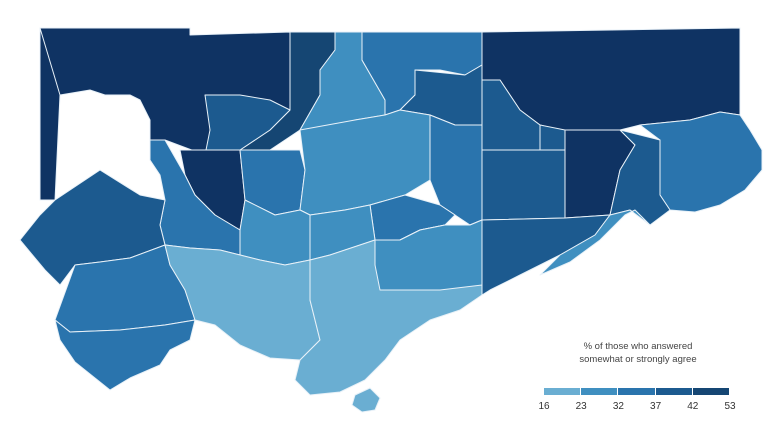  What do you see at coordinates (693, 406) in the screenshot?
I see `legend-tick: 42` at bounding box center [693, 406].